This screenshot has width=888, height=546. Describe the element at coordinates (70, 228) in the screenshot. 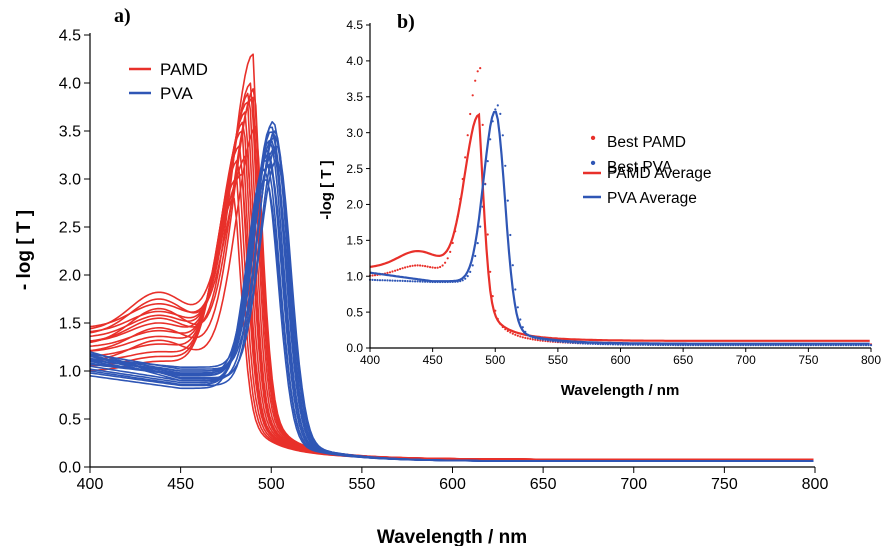

I see `panel-a-y-tick-label: 2.5` at that location.